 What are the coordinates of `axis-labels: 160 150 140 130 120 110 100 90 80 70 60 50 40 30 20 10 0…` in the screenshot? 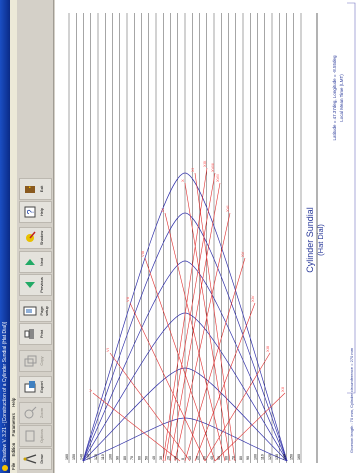 It's located at (183, 457).